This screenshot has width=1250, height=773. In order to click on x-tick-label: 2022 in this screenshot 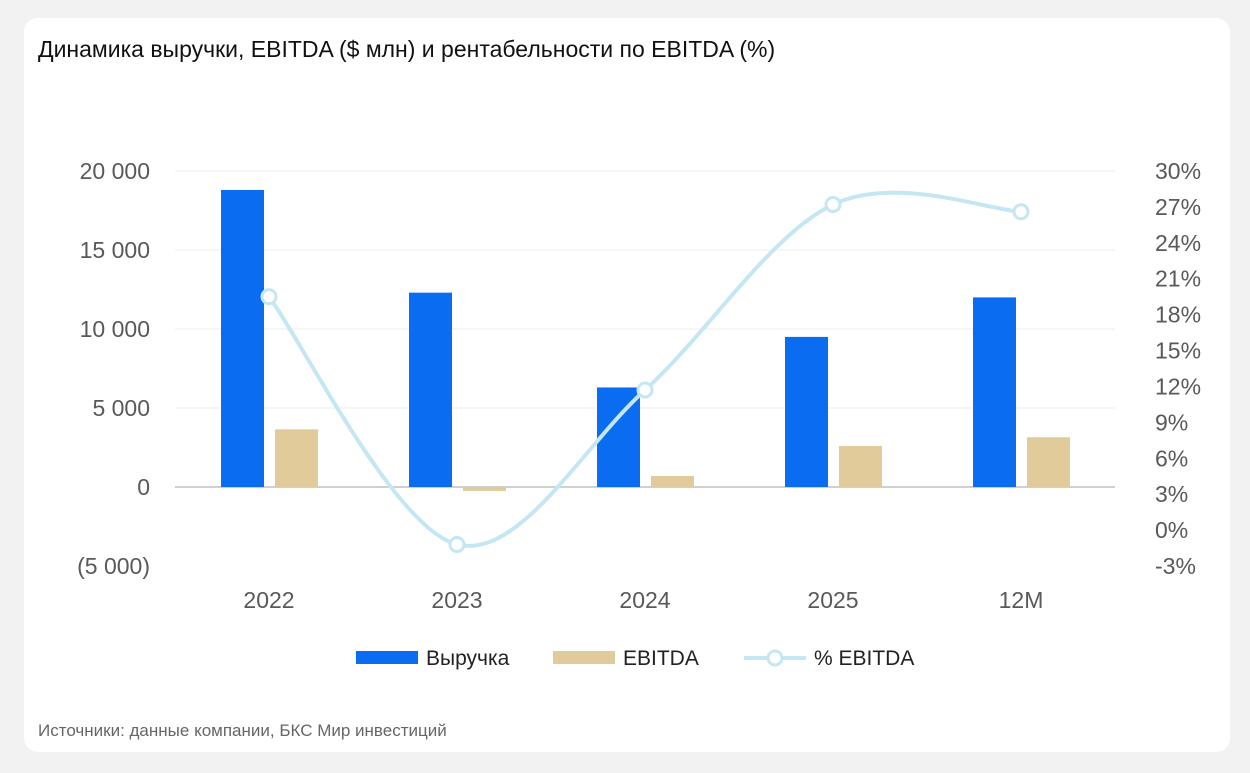, I will do `click(268, 600)`.